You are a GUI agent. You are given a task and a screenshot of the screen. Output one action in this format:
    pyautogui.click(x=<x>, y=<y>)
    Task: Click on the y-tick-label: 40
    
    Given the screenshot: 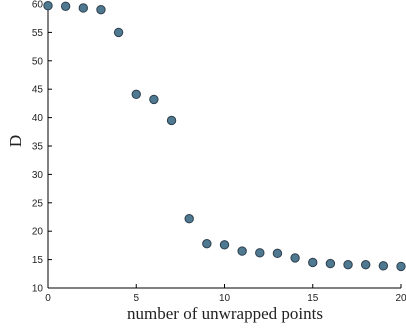 What is the action you would take?
    pyautogui.click(x=38, y=118)
    